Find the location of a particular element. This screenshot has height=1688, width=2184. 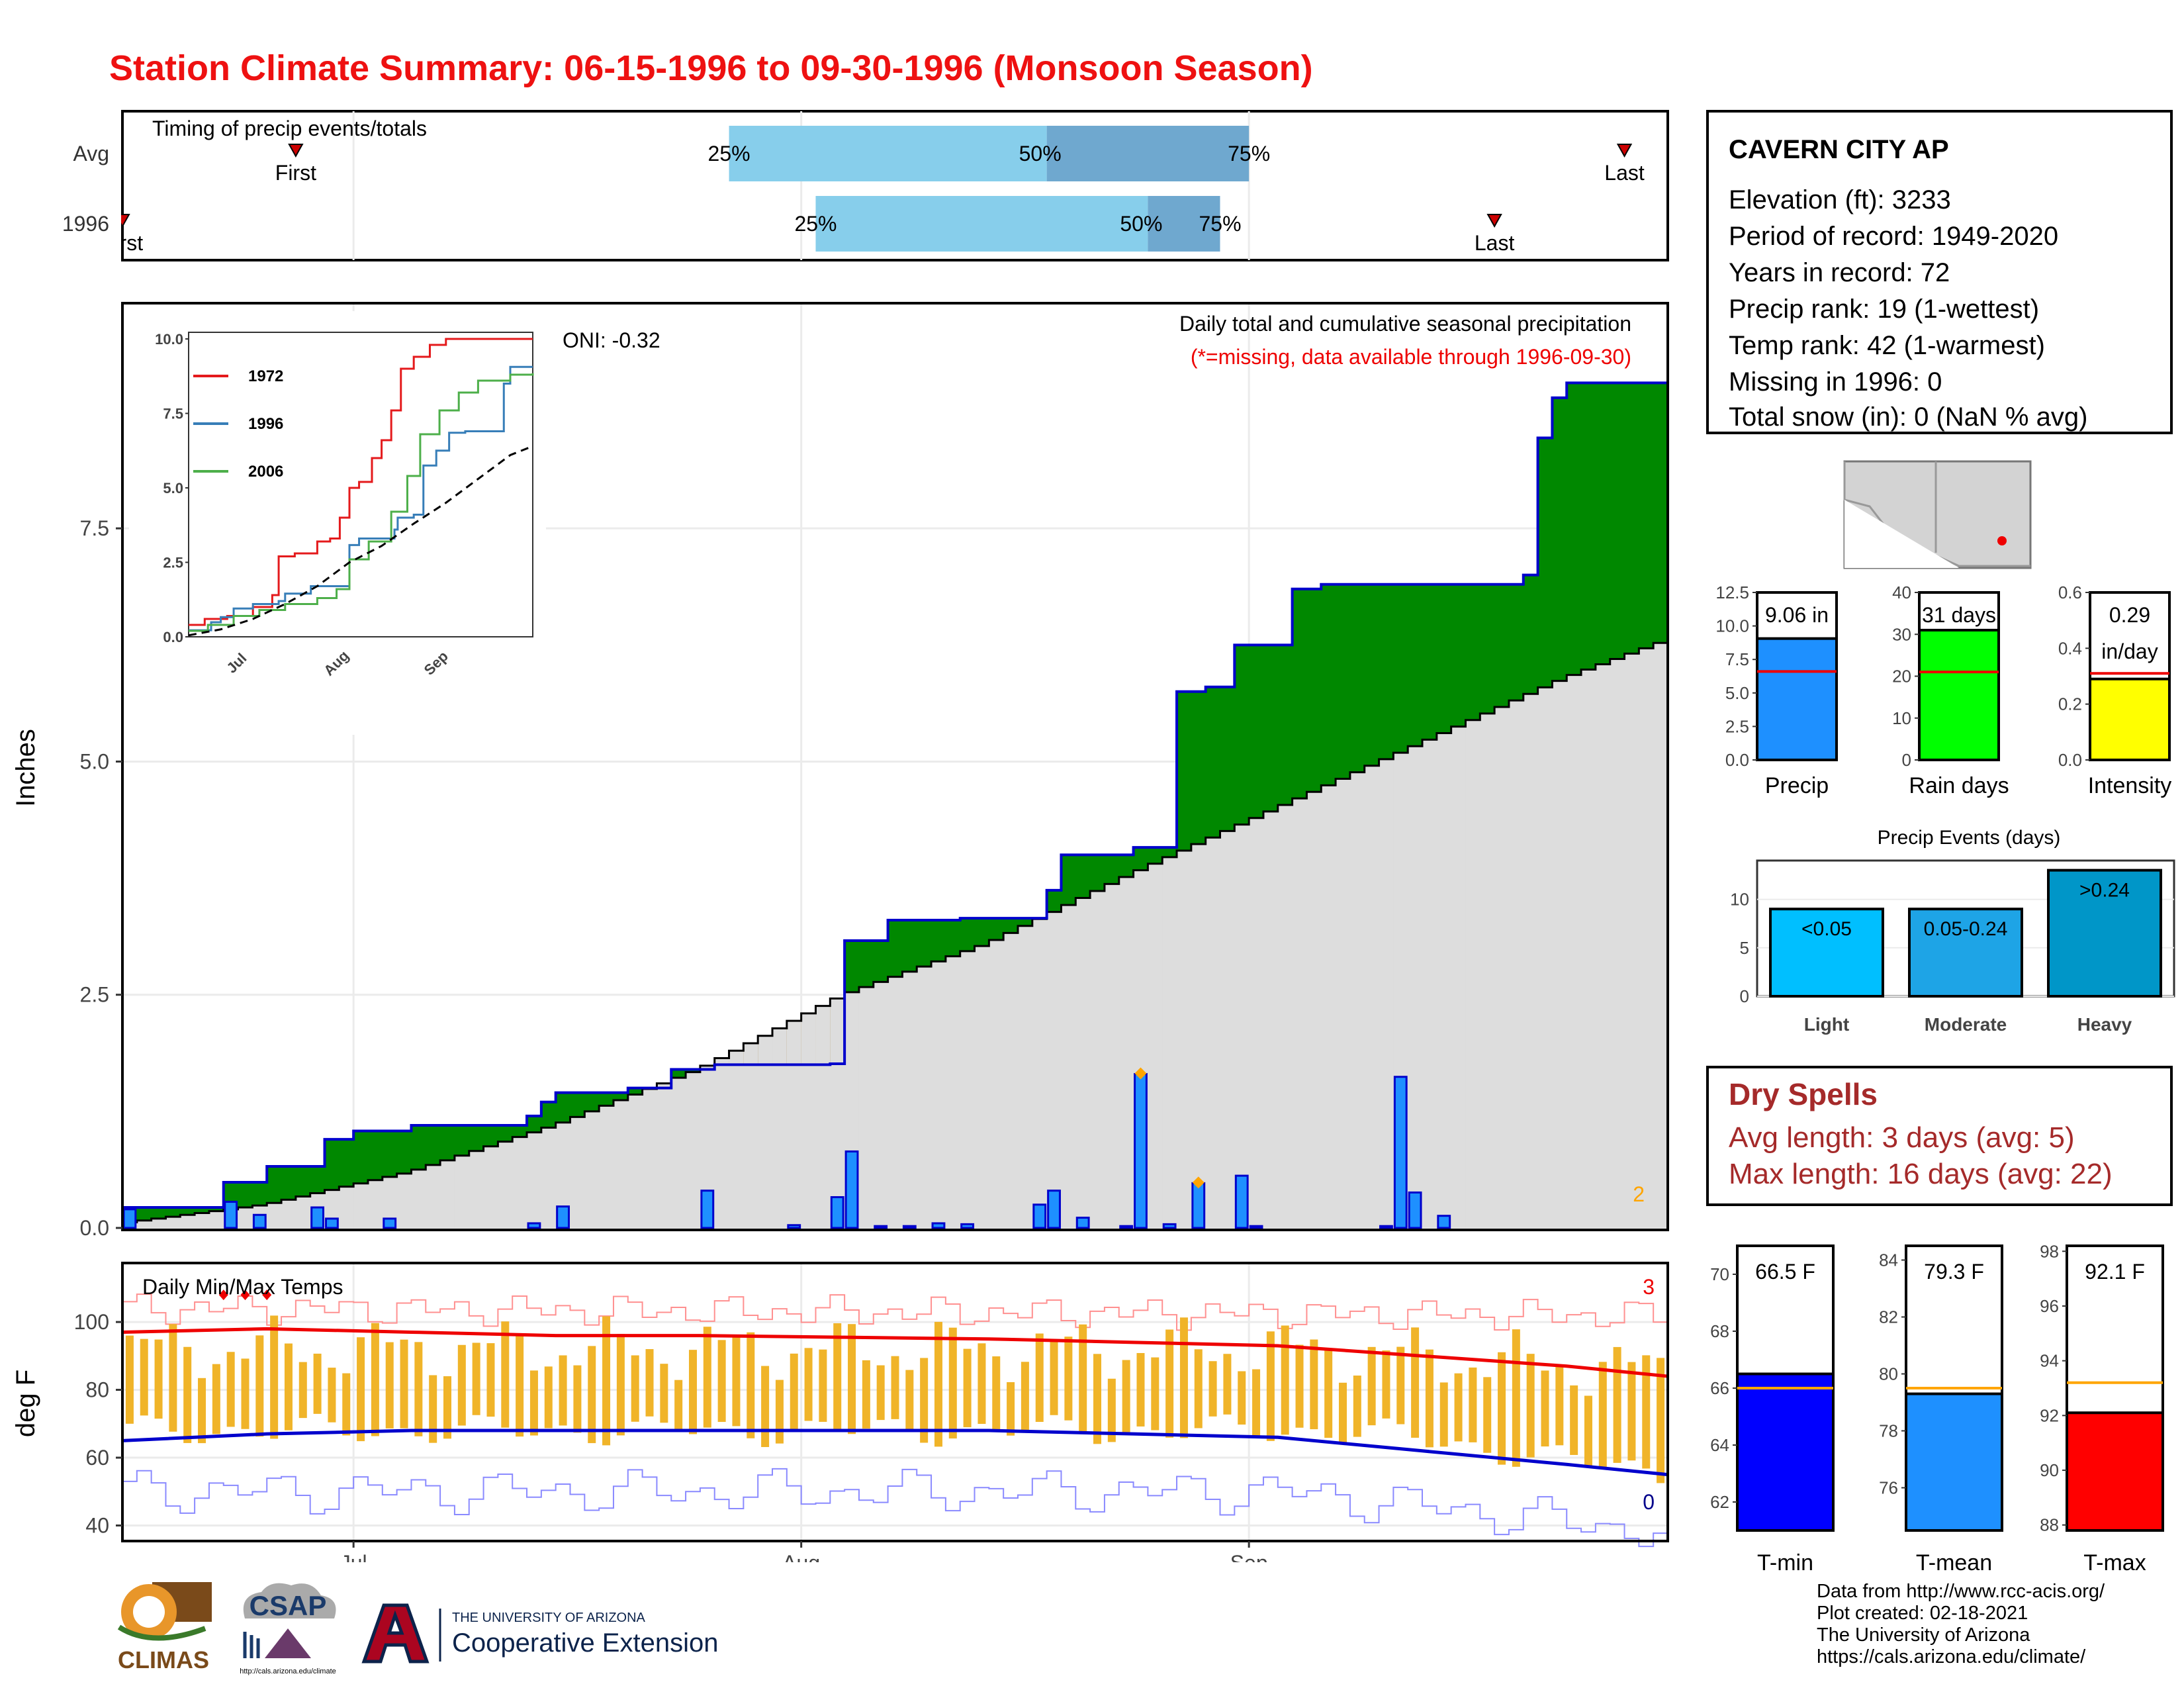

inset-frame is located at coordinates (360, 484).